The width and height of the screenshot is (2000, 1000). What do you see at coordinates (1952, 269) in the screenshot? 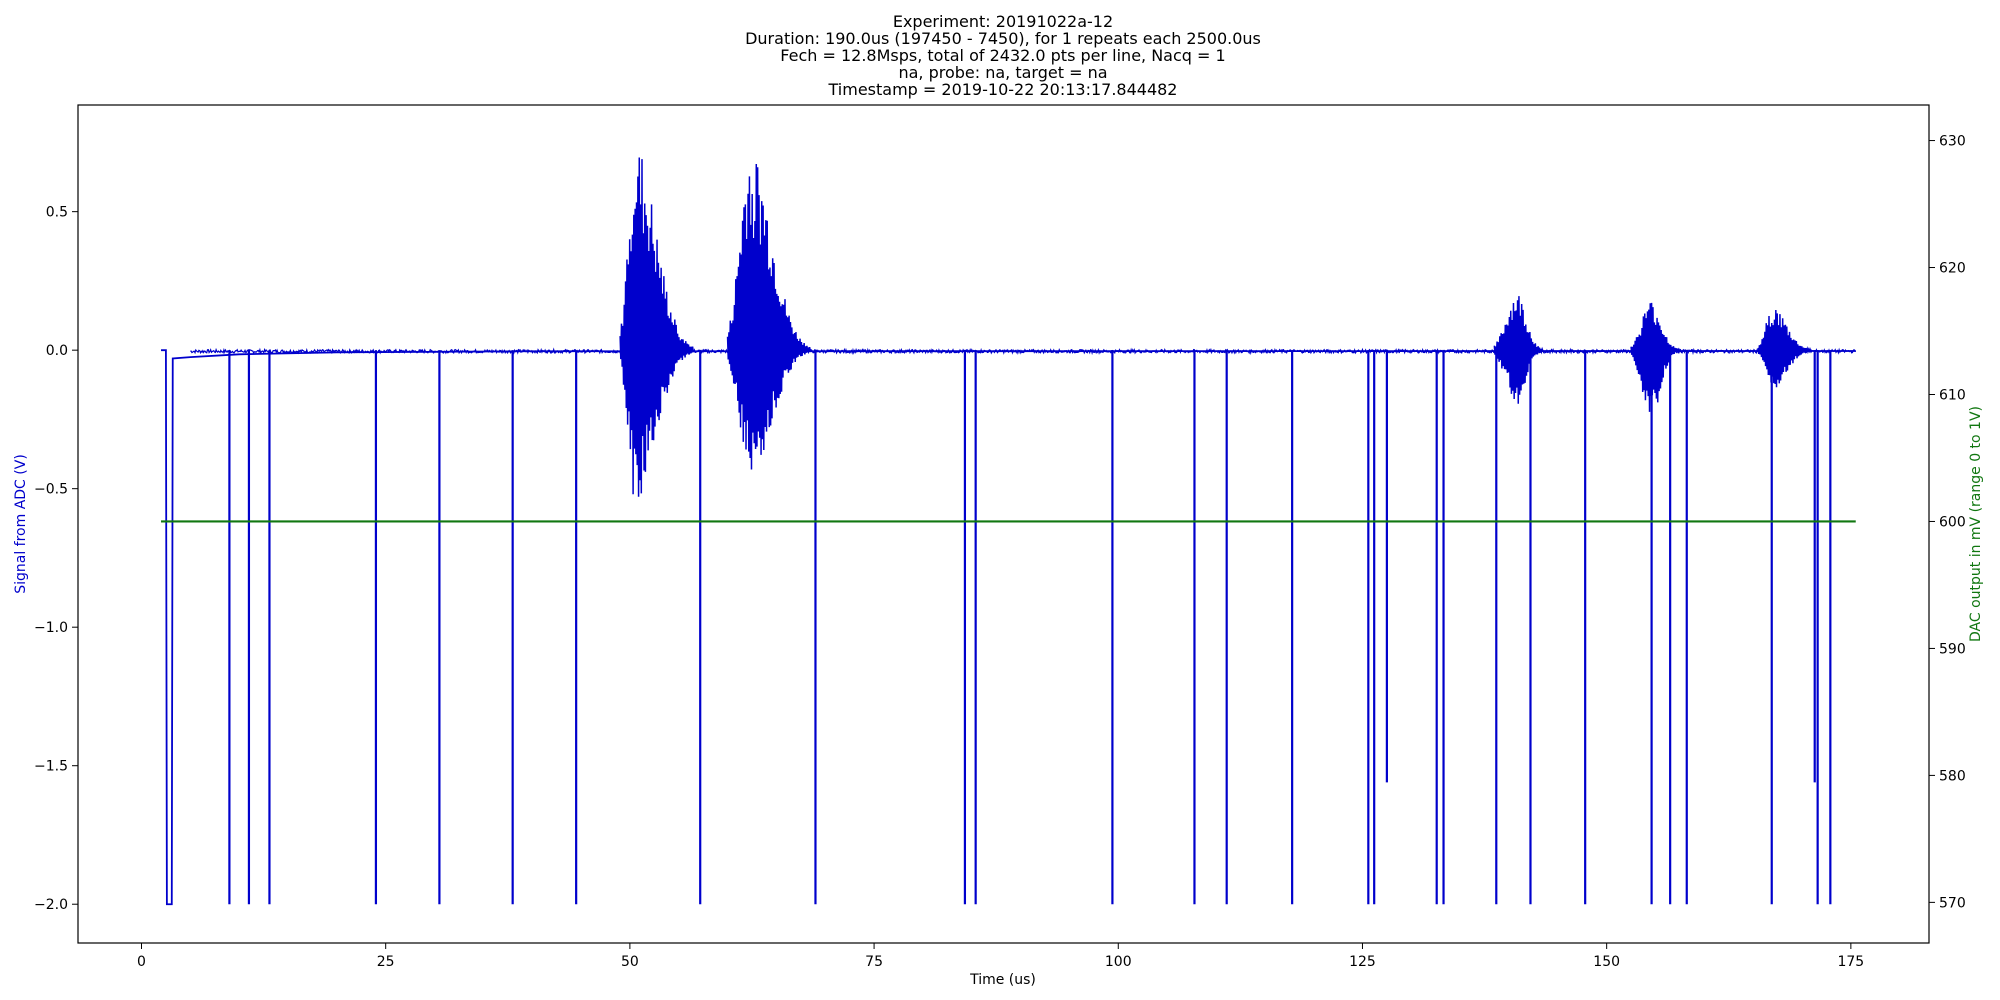
I see `y-right-tick-label: 620` at bounding box center [1952, 269].